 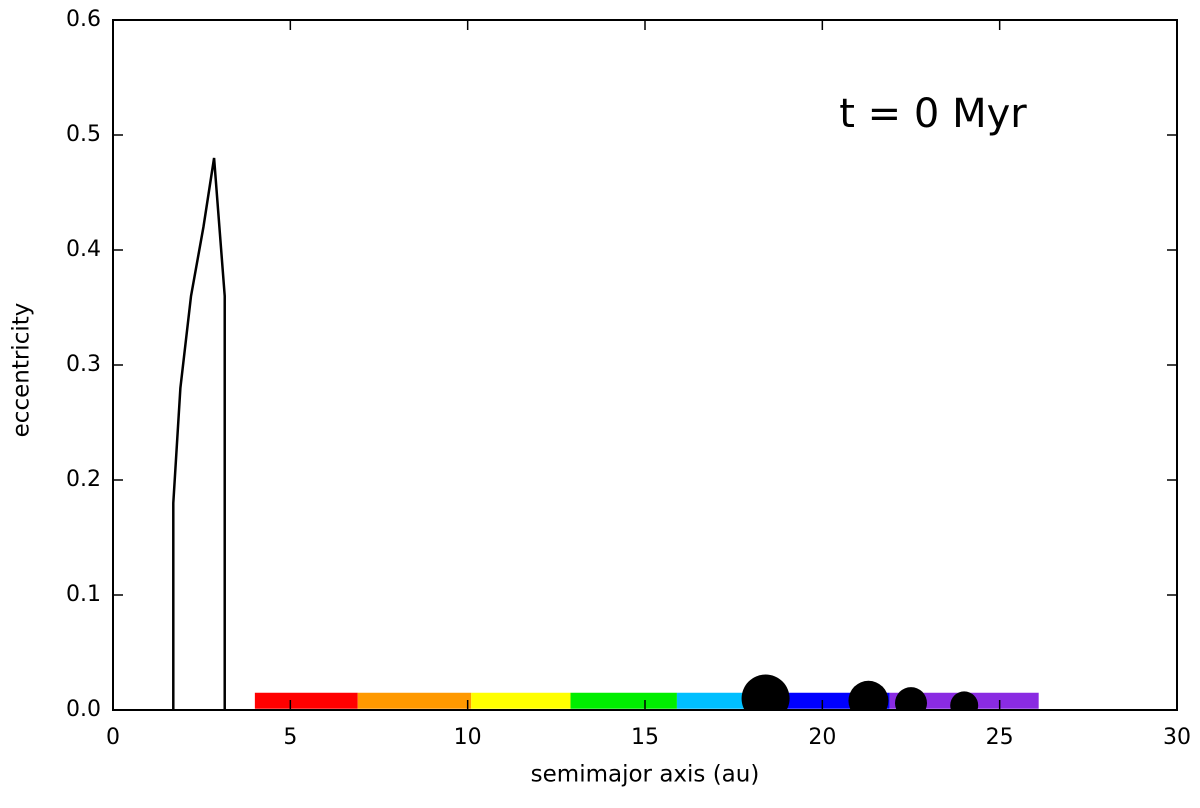 What do you see at coordinates (83, 19) in the screenshot?
I see `y-tick-label: 0.6` at bounding box center [83, 19].